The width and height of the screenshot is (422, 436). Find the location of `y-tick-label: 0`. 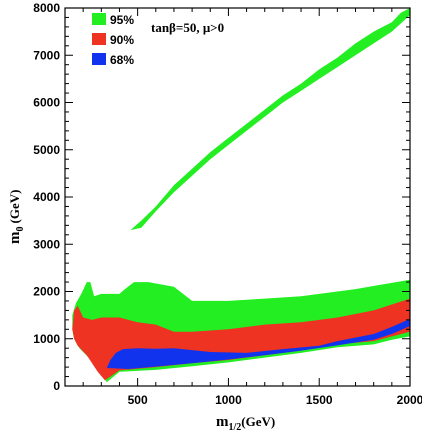

y-tick-label: 0 is located at coordinates (56, 386).